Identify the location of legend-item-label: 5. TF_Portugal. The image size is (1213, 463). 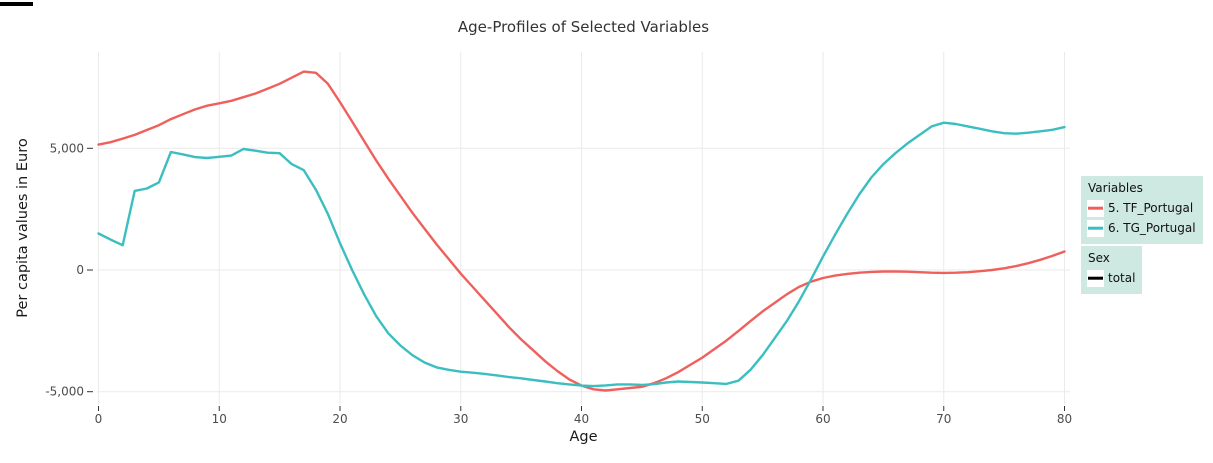
(1151, 208).